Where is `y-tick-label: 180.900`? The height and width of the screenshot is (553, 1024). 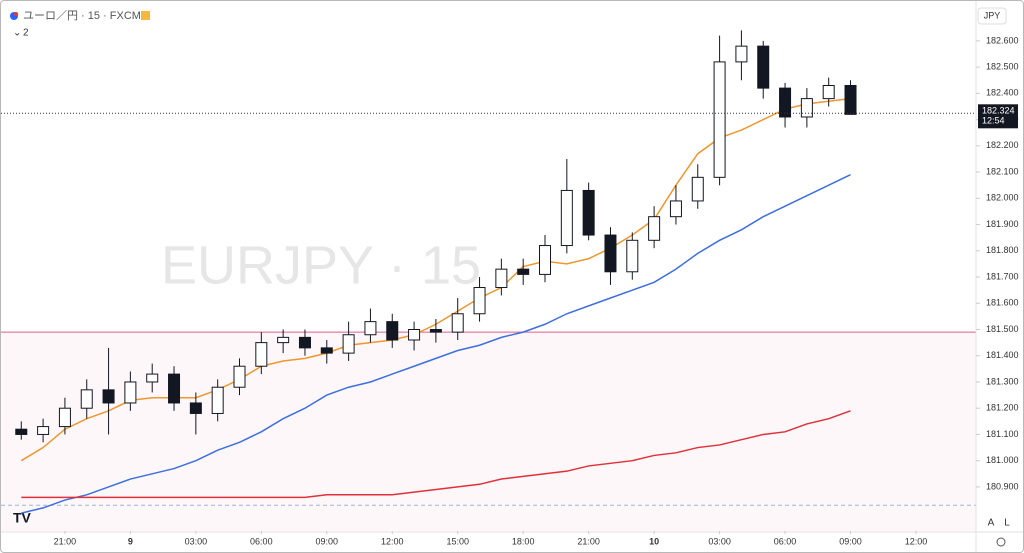
y-tick-label: 180.900 is located at coordinates (1002, 486).